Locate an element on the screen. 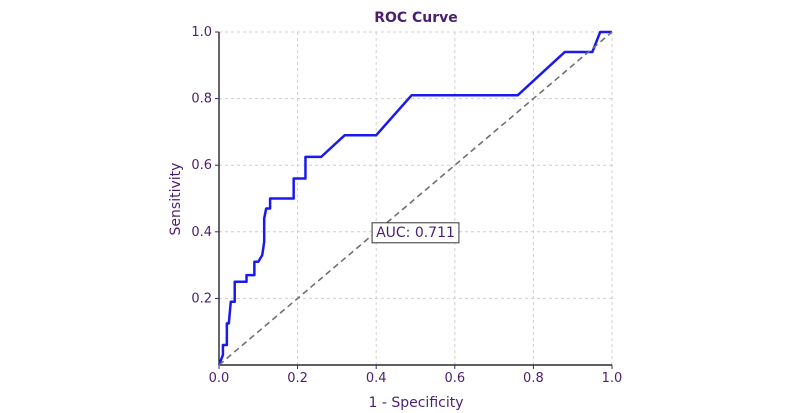 The image size is (800, 413). y-tick-label-1: 0.4 is located at coordinates (201, 232).